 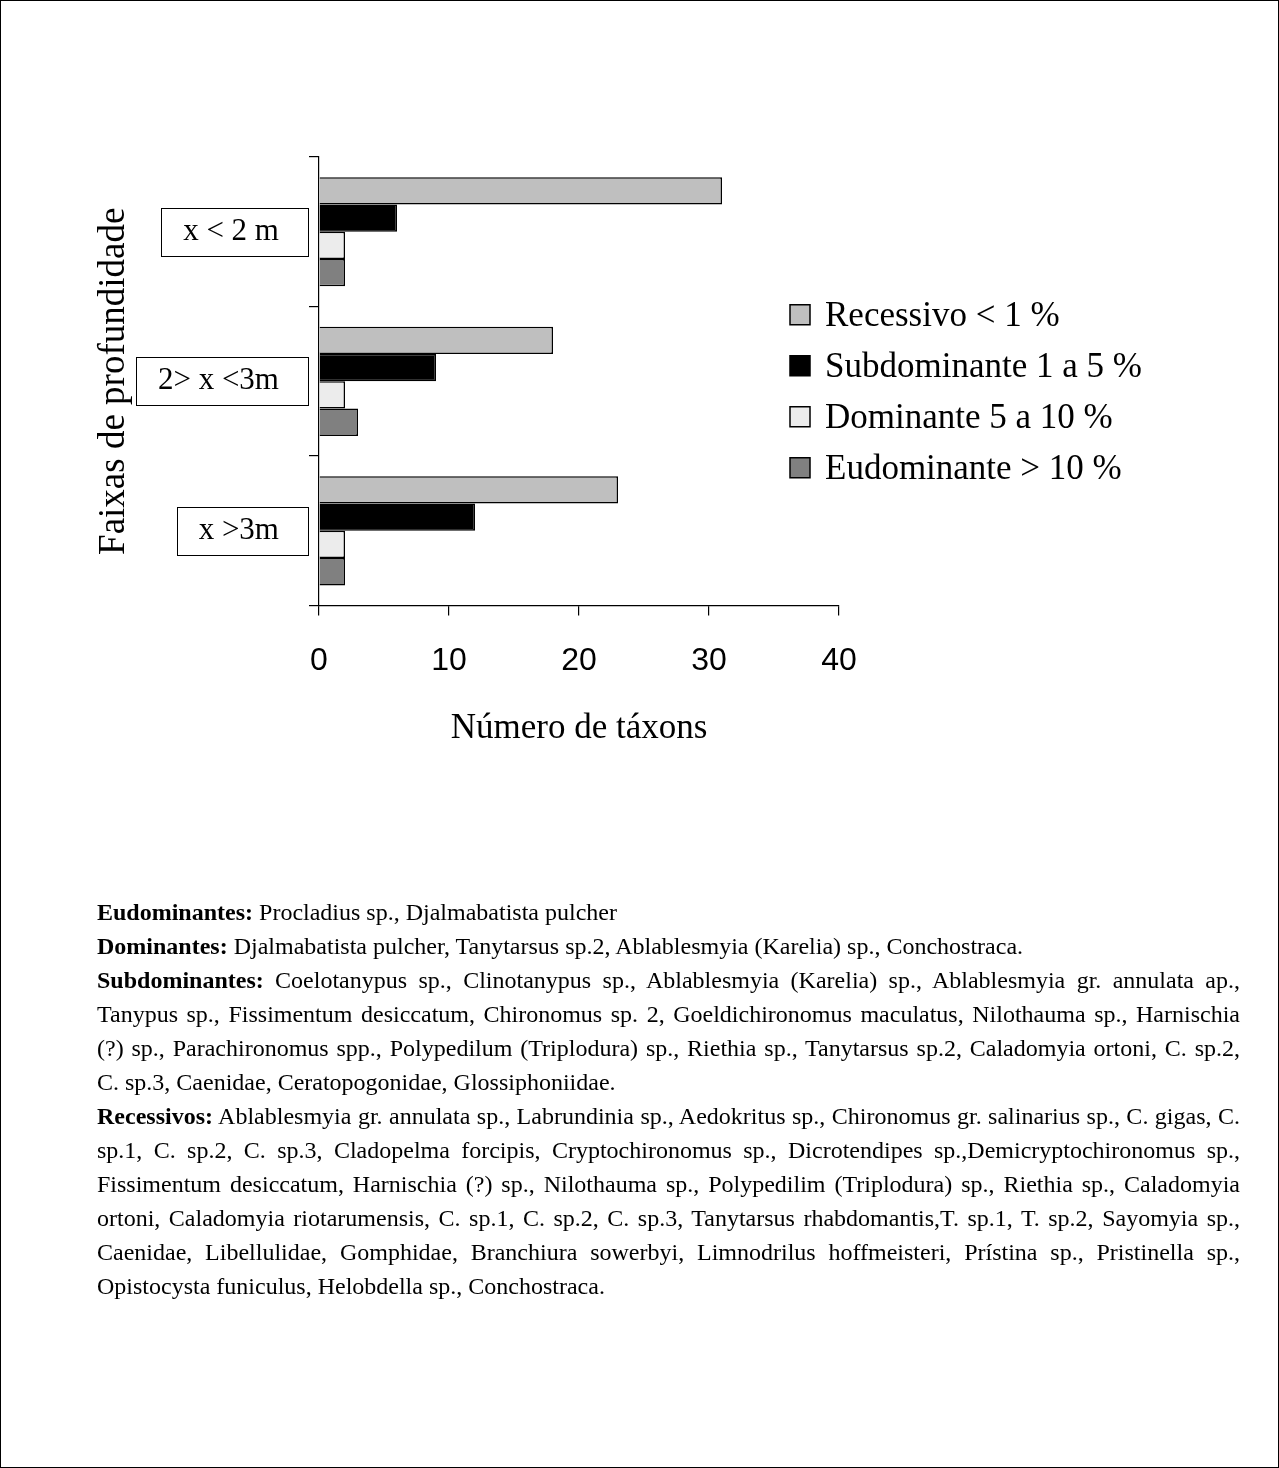 I want to click on text: Dominantes: Djalmabatista pulcher, Tanytarsus sp.2, Ablablesmyia (Karelia) sp., Conchostraca., so click(x=561, y=946).